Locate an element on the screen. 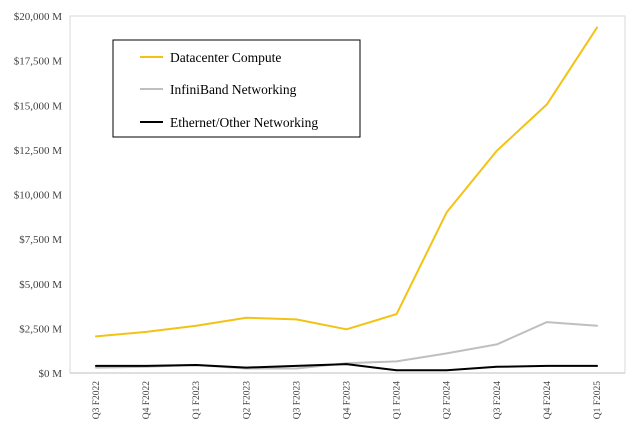 The height and width of the screenshot is (443, 638). y-tick-label: $5,000 M is located at coordinates (40, 285).